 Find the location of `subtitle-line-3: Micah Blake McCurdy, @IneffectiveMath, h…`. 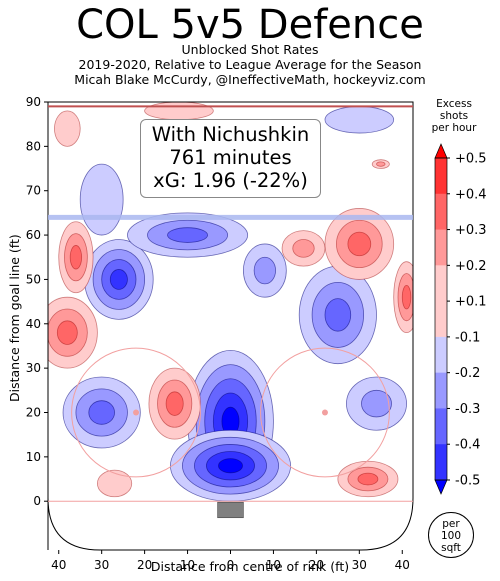

subtitle-line-3: Micah Blake McCurdy, @IneffectiveMath, h… is located at coordinates (250, 79).